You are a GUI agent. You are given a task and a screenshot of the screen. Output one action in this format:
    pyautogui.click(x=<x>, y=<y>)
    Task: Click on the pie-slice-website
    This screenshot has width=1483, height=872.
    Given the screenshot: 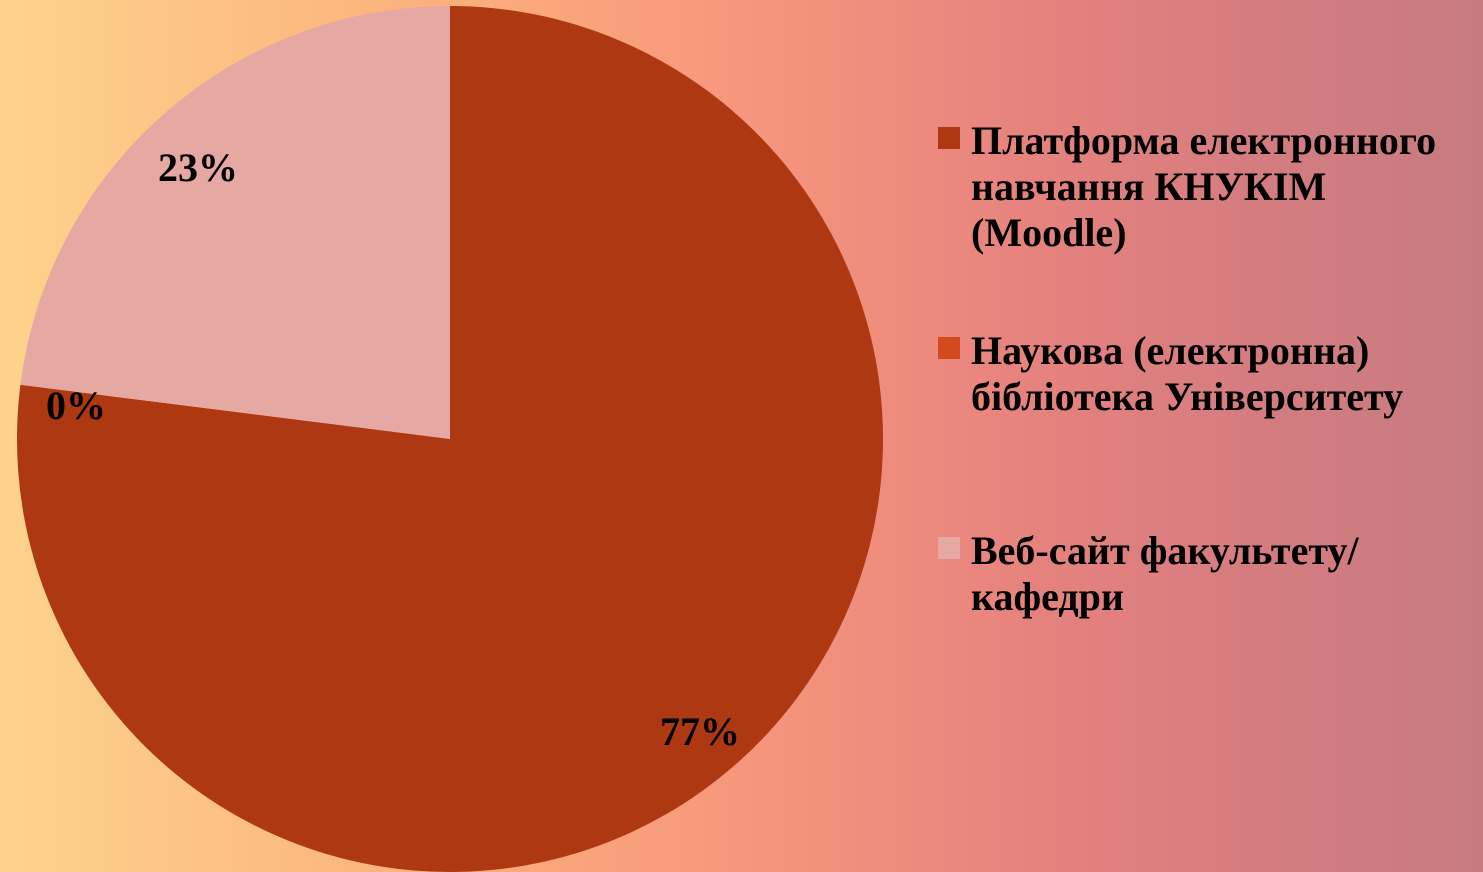 What is the action you would take?
    pyautogui.click(x=235, y=222)
    